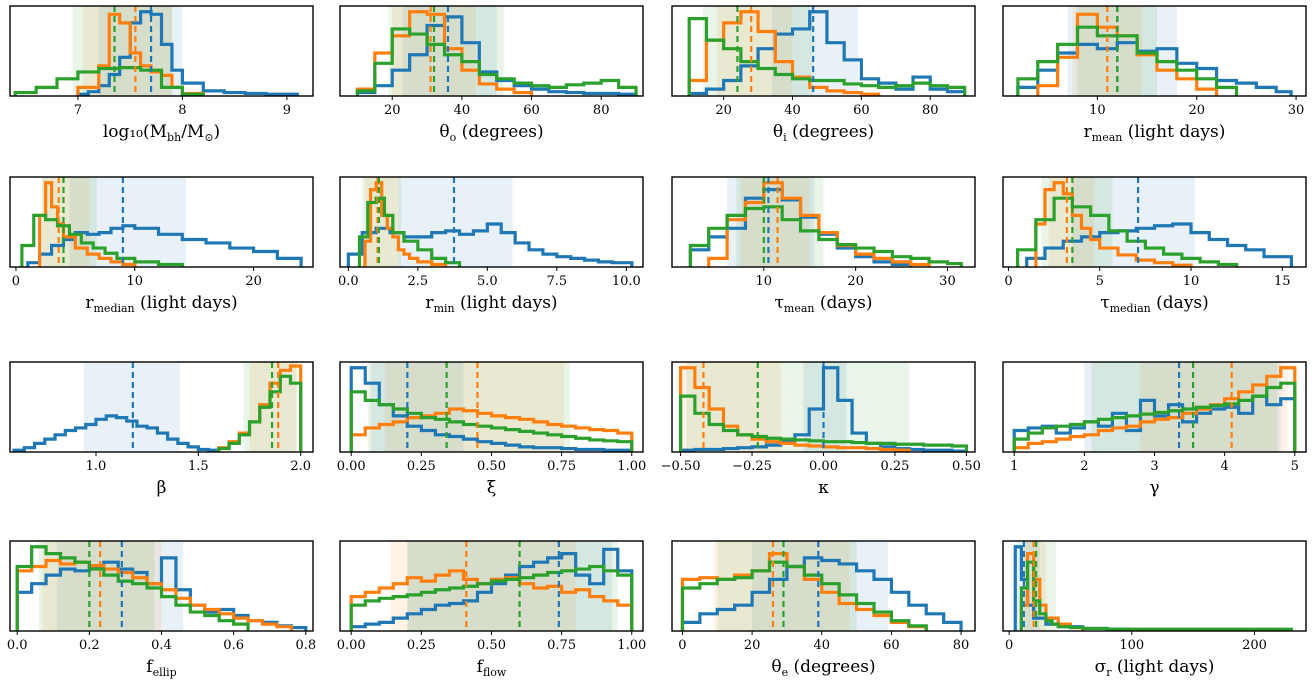  Describe the element at coordinates (1254, 645) in the screenshot. I see `x-tick-label: 200` at that location.